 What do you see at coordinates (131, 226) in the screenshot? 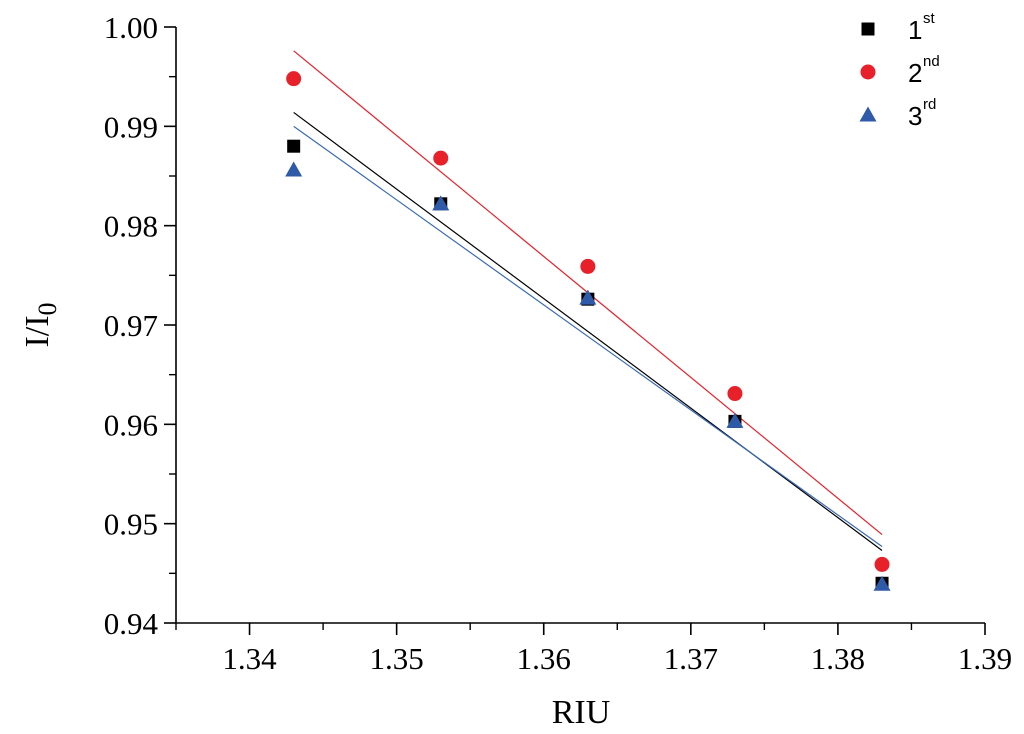
I see `y-tick-label: 0.98` at bounding box center [131, 226].